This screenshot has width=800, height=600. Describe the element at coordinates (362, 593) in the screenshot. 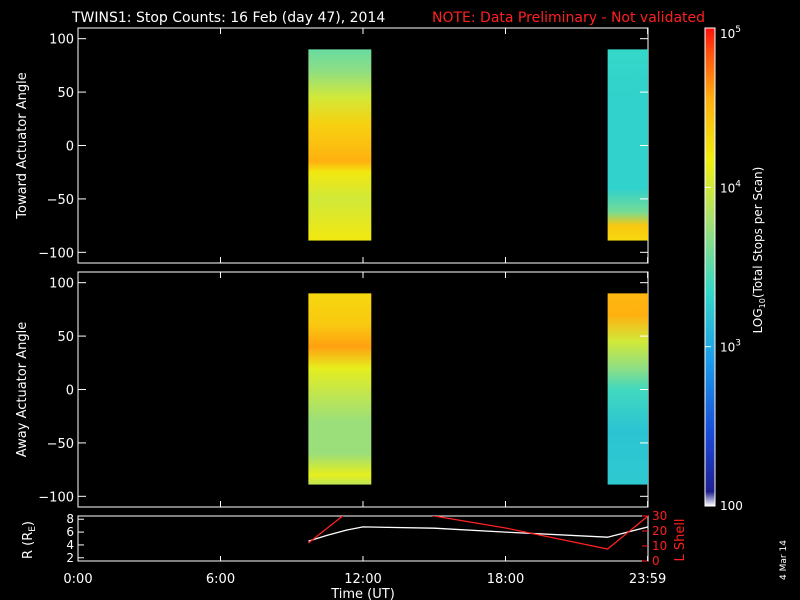

I see `x-axis-label: Time (UT)` at that location.